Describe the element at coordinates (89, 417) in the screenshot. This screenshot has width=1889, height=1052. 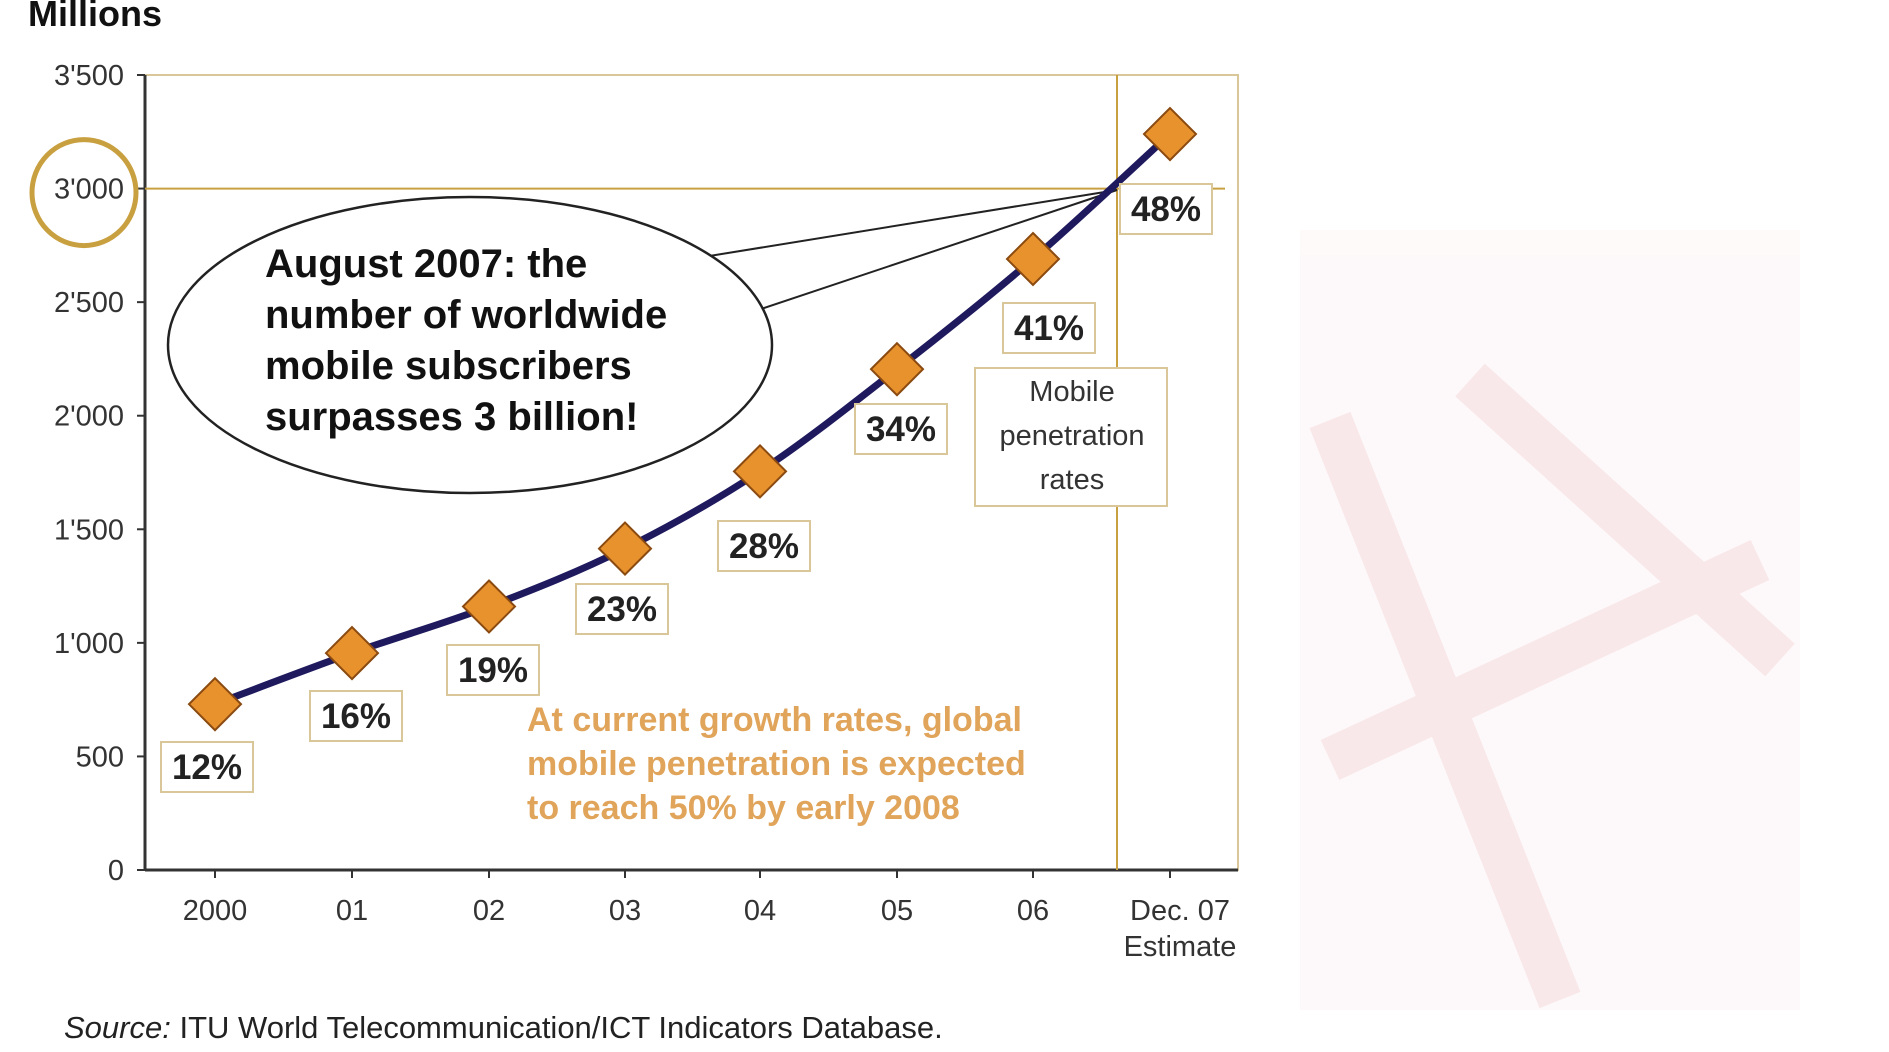
I see `y-tick-label: 2'000` at that location.